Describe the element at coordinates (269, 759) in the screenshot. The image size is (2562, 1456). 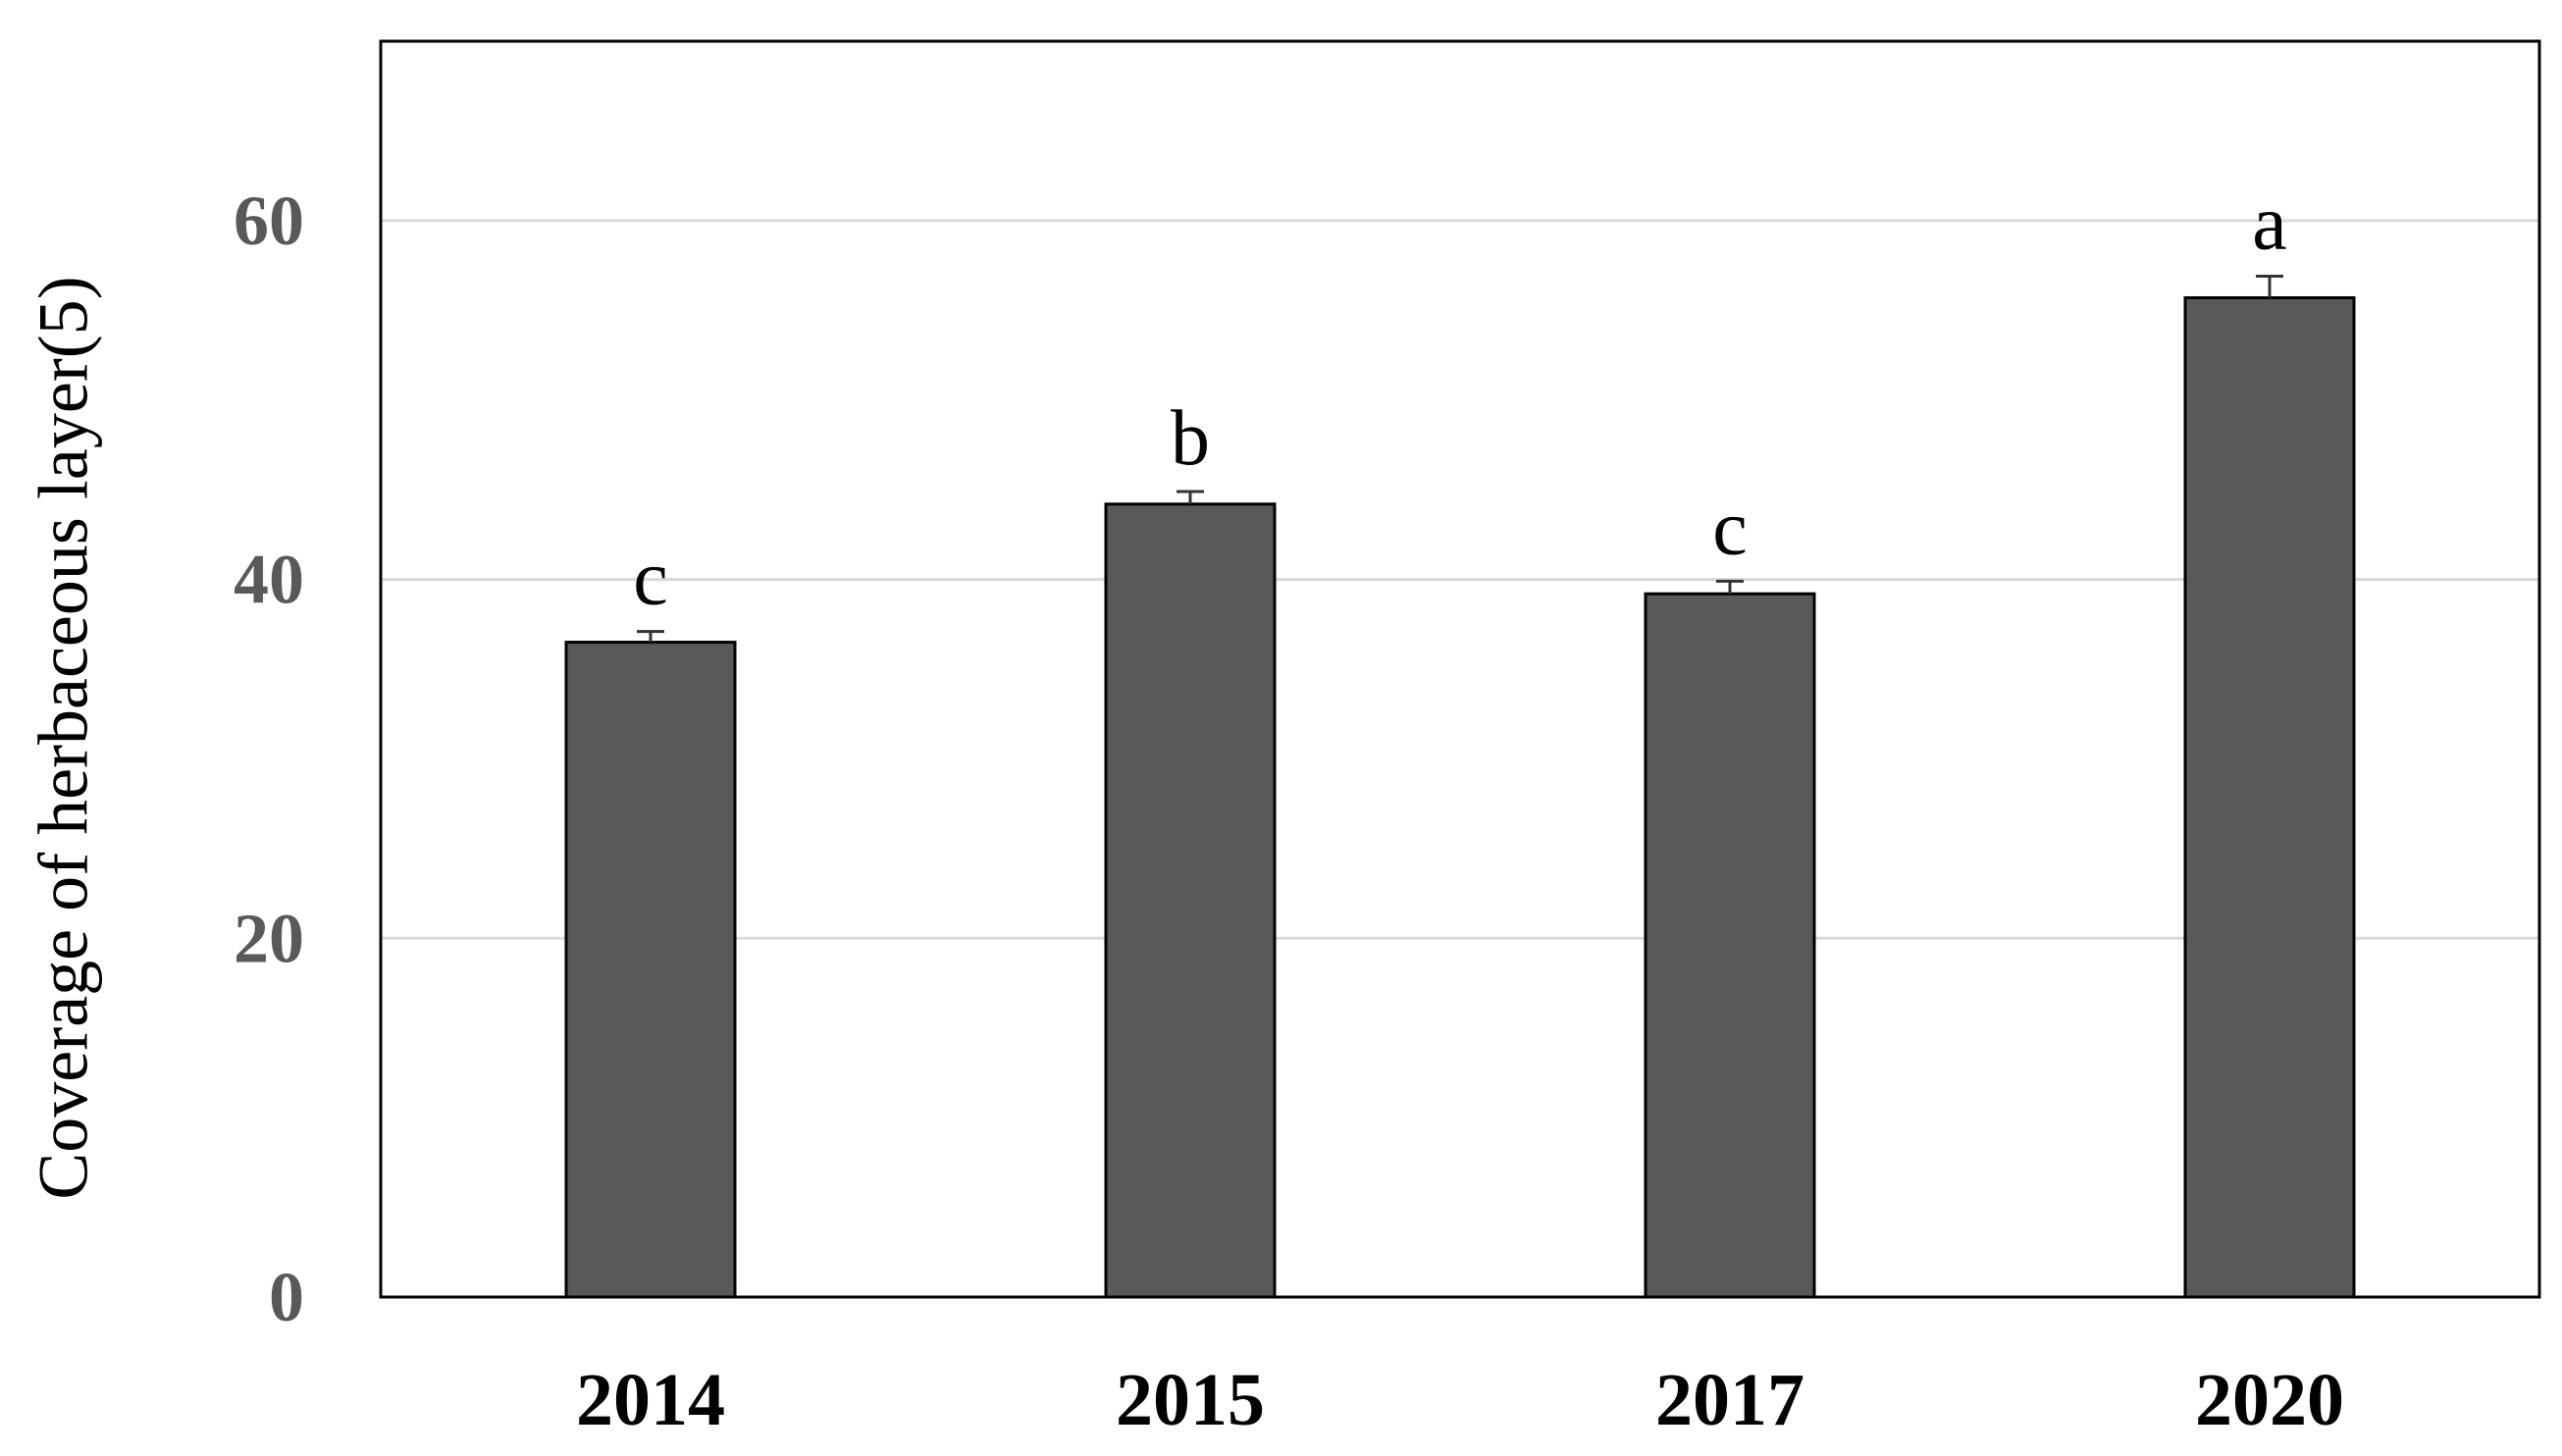
I see `y-tick-labels: 0 20 40 60` at that location.